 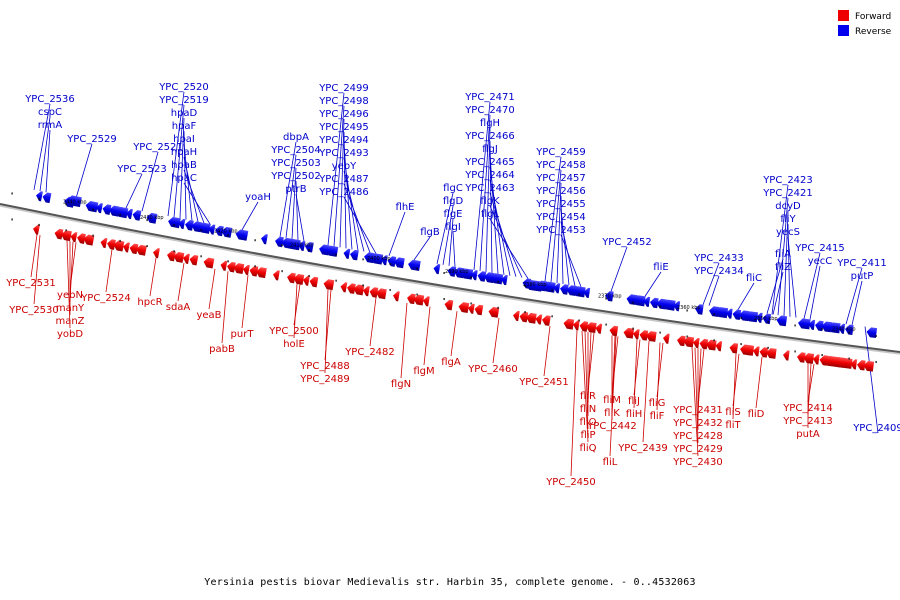 What do you see at coordinates (343, 88) in the screenshot?
I see `reverse-gene-label: YPC_2499` at bounding box center [343, 88].